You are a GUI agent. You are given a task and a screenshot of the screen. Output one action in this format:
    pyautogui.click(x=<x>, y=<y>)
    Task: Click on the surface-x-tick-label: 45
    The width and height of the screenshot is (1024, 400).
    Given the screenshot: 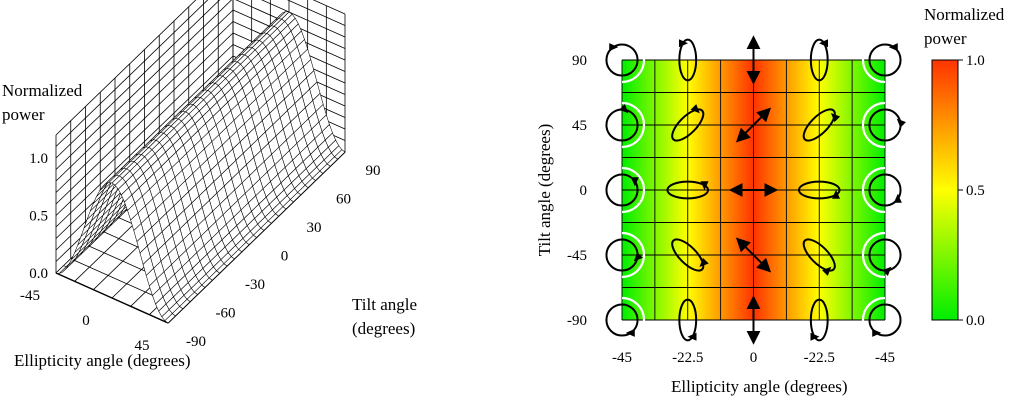 What is the action you would take?
    pyautogui.click(x=142, y=346)
    